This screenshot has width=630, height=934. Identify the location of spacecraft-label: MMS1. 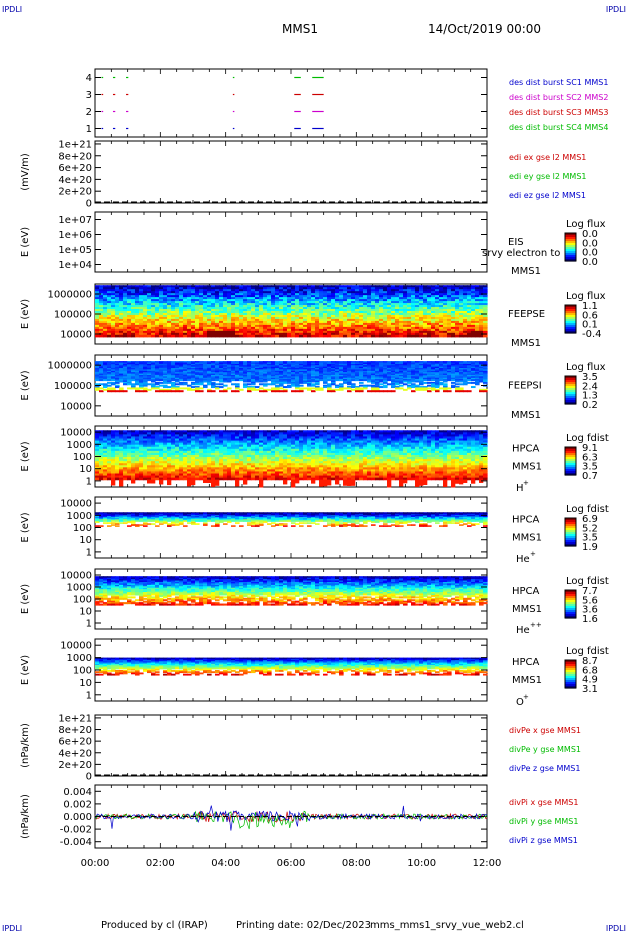
(526, 343).